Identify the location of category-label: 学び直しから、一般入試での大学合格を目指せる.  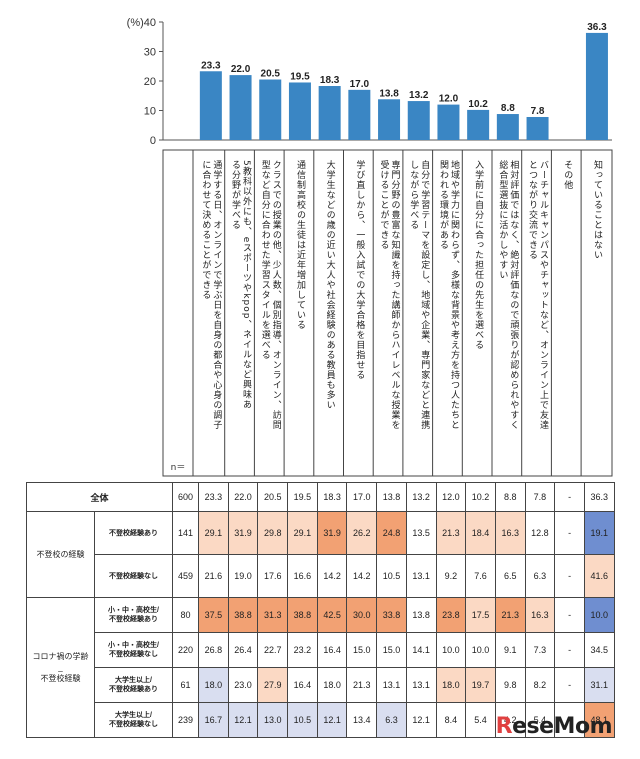
(359, 269).